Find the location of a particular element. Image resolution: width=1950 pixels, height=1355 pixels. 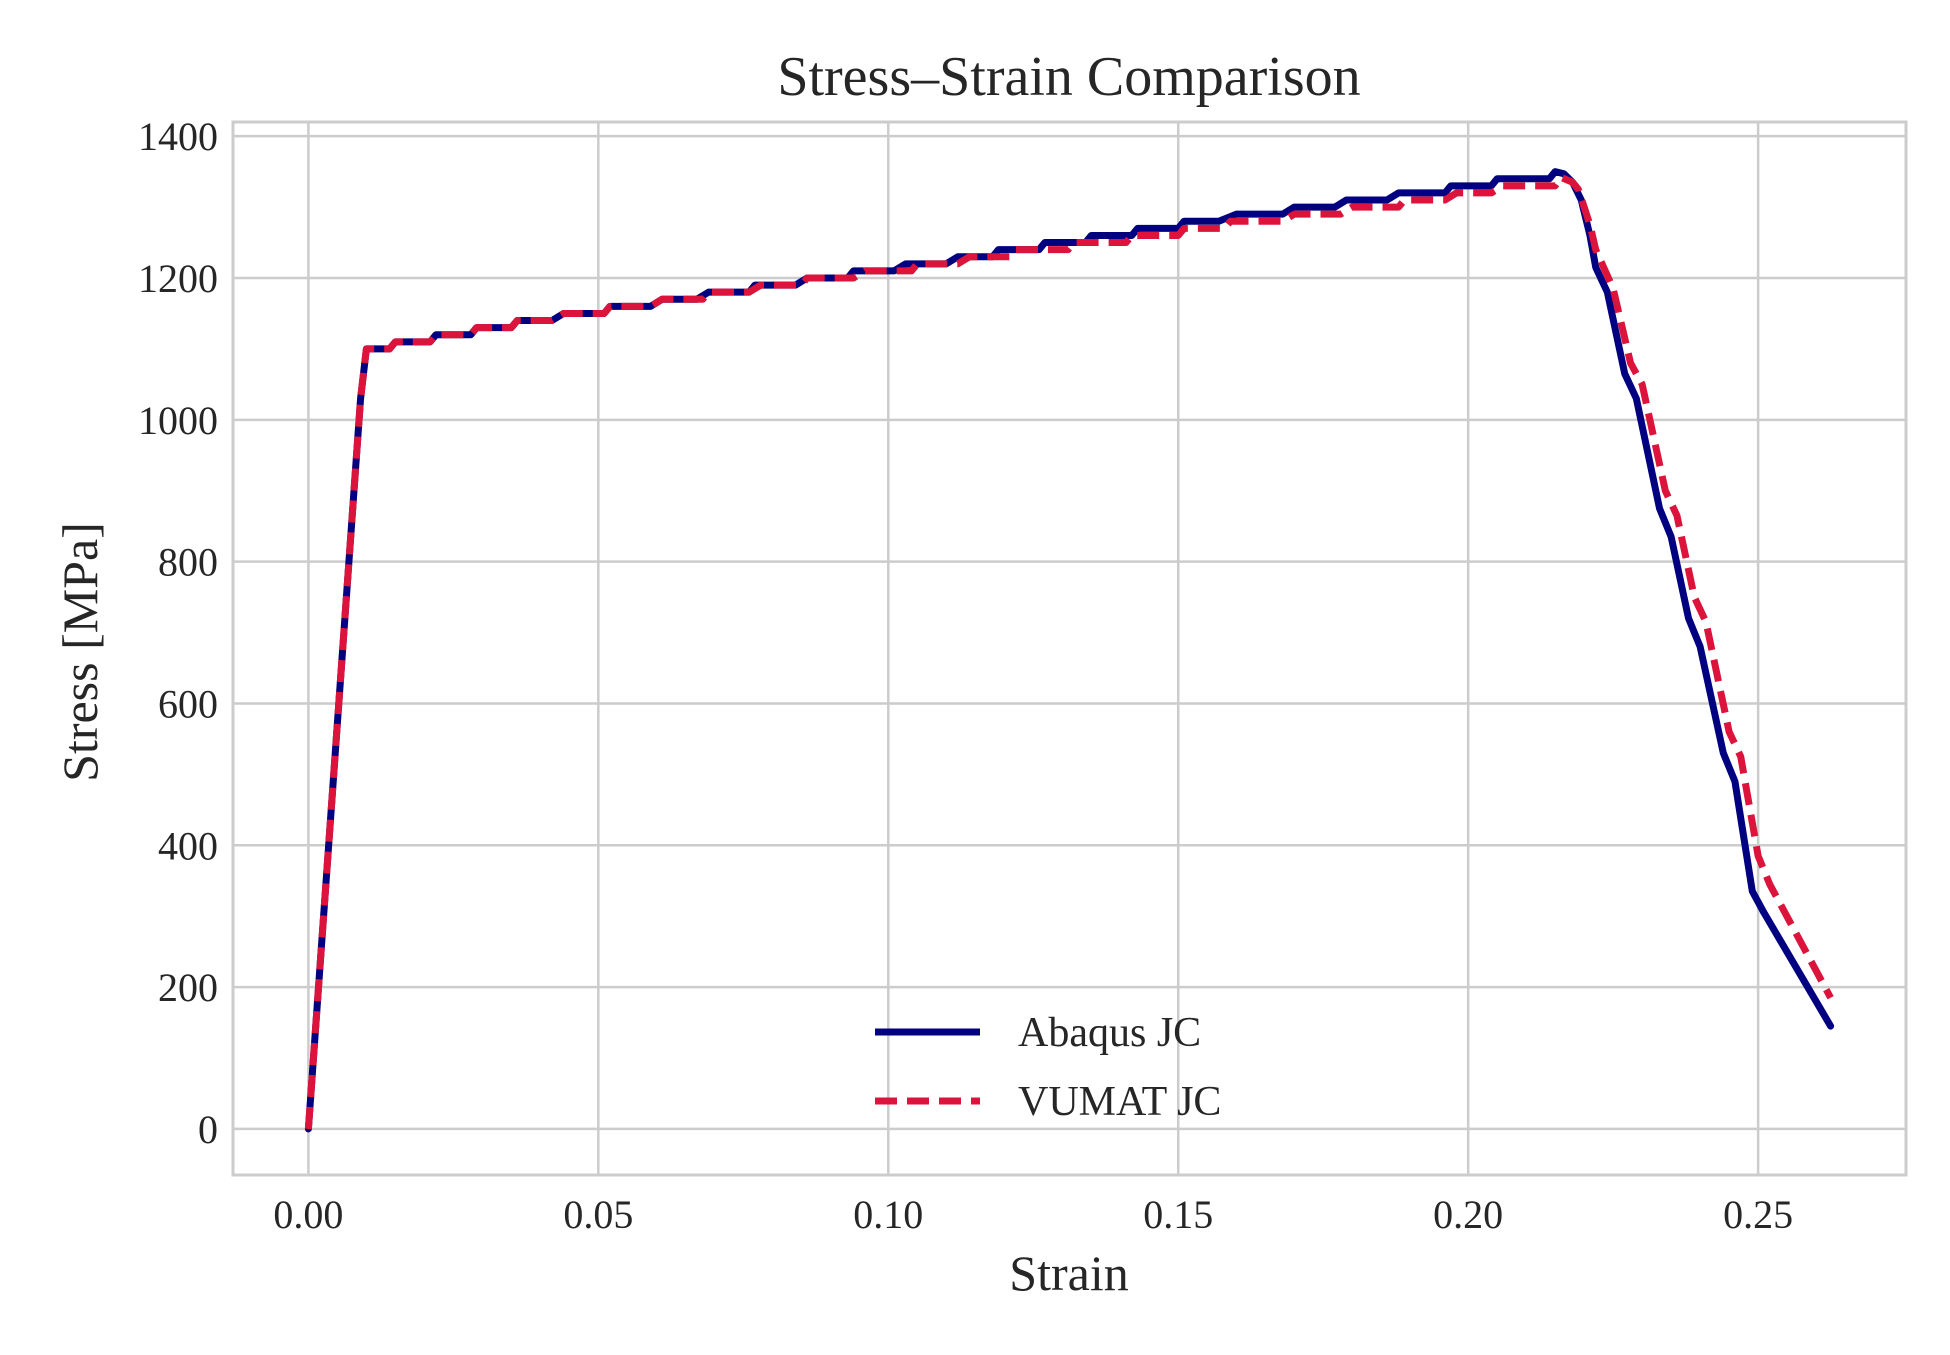

x-tick-labels: 0.00 0.05 0.10 0.15 0.20 0.25 is located at coordinates (1033, 1214).